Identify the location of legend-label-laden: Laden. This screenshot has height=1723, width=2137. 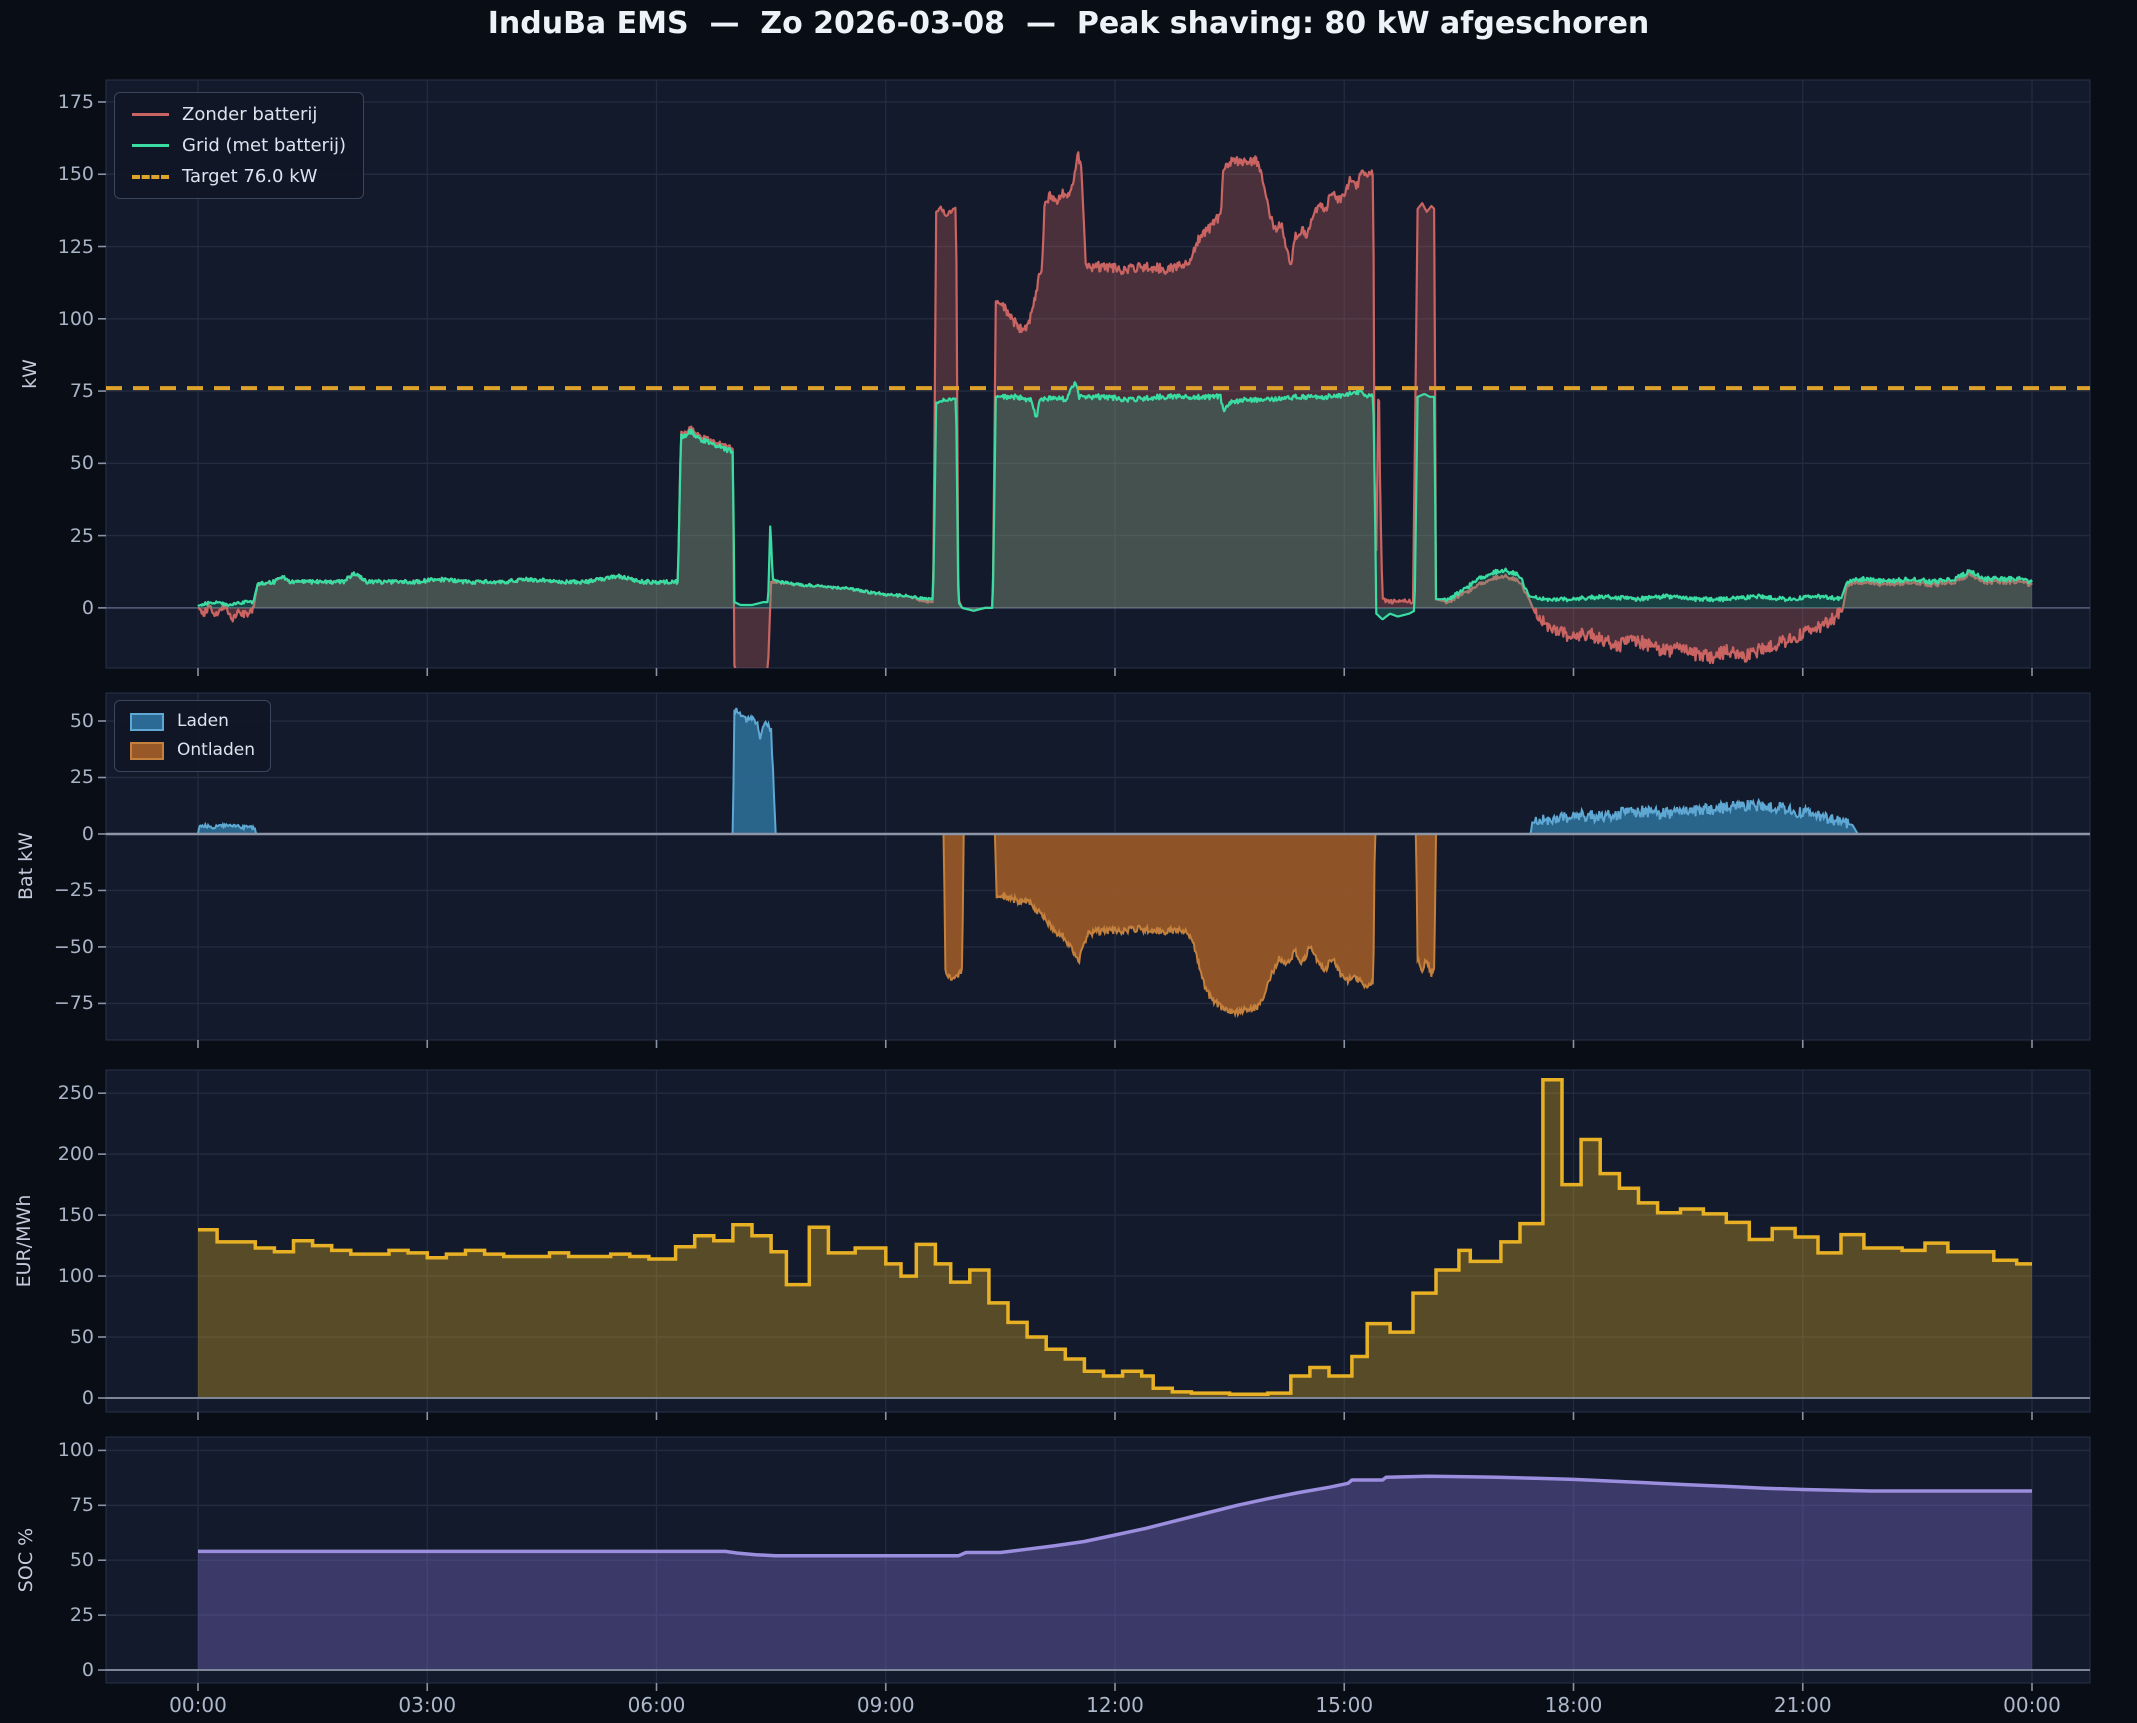
(203, 721).